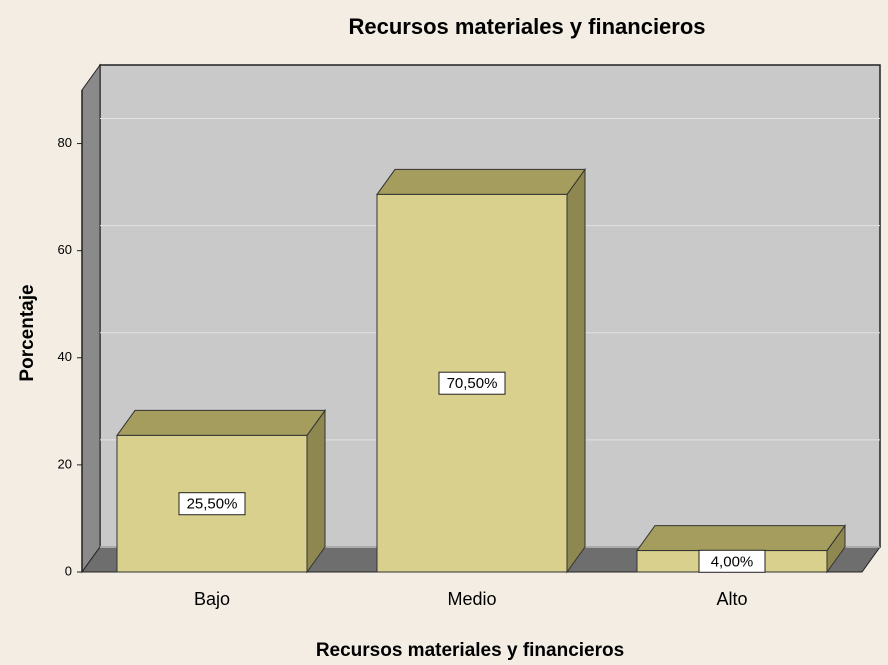 Image resolution: width=888 pixels, height=665 pixels. What do you see at coordinates (65, 249) in the screenshot?
I see `y-tick-label: 60` at bounding box center [65, 249].